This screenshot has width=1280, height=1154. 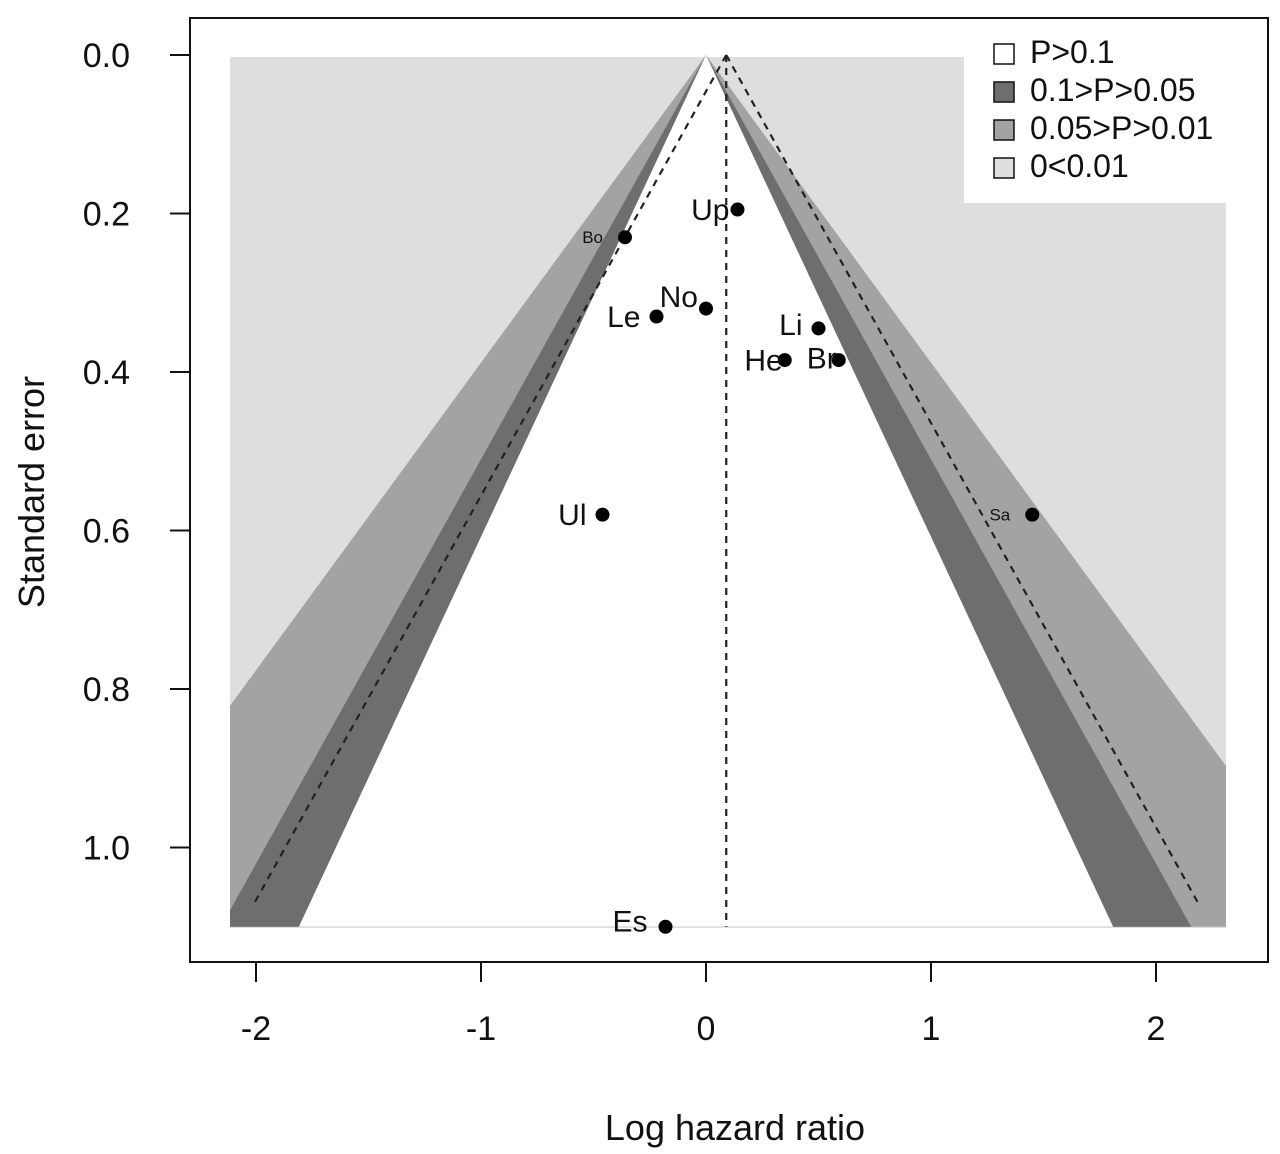 I want to click on x-axis: -2 -1 0 1 2, so click(x=703, y=1004).